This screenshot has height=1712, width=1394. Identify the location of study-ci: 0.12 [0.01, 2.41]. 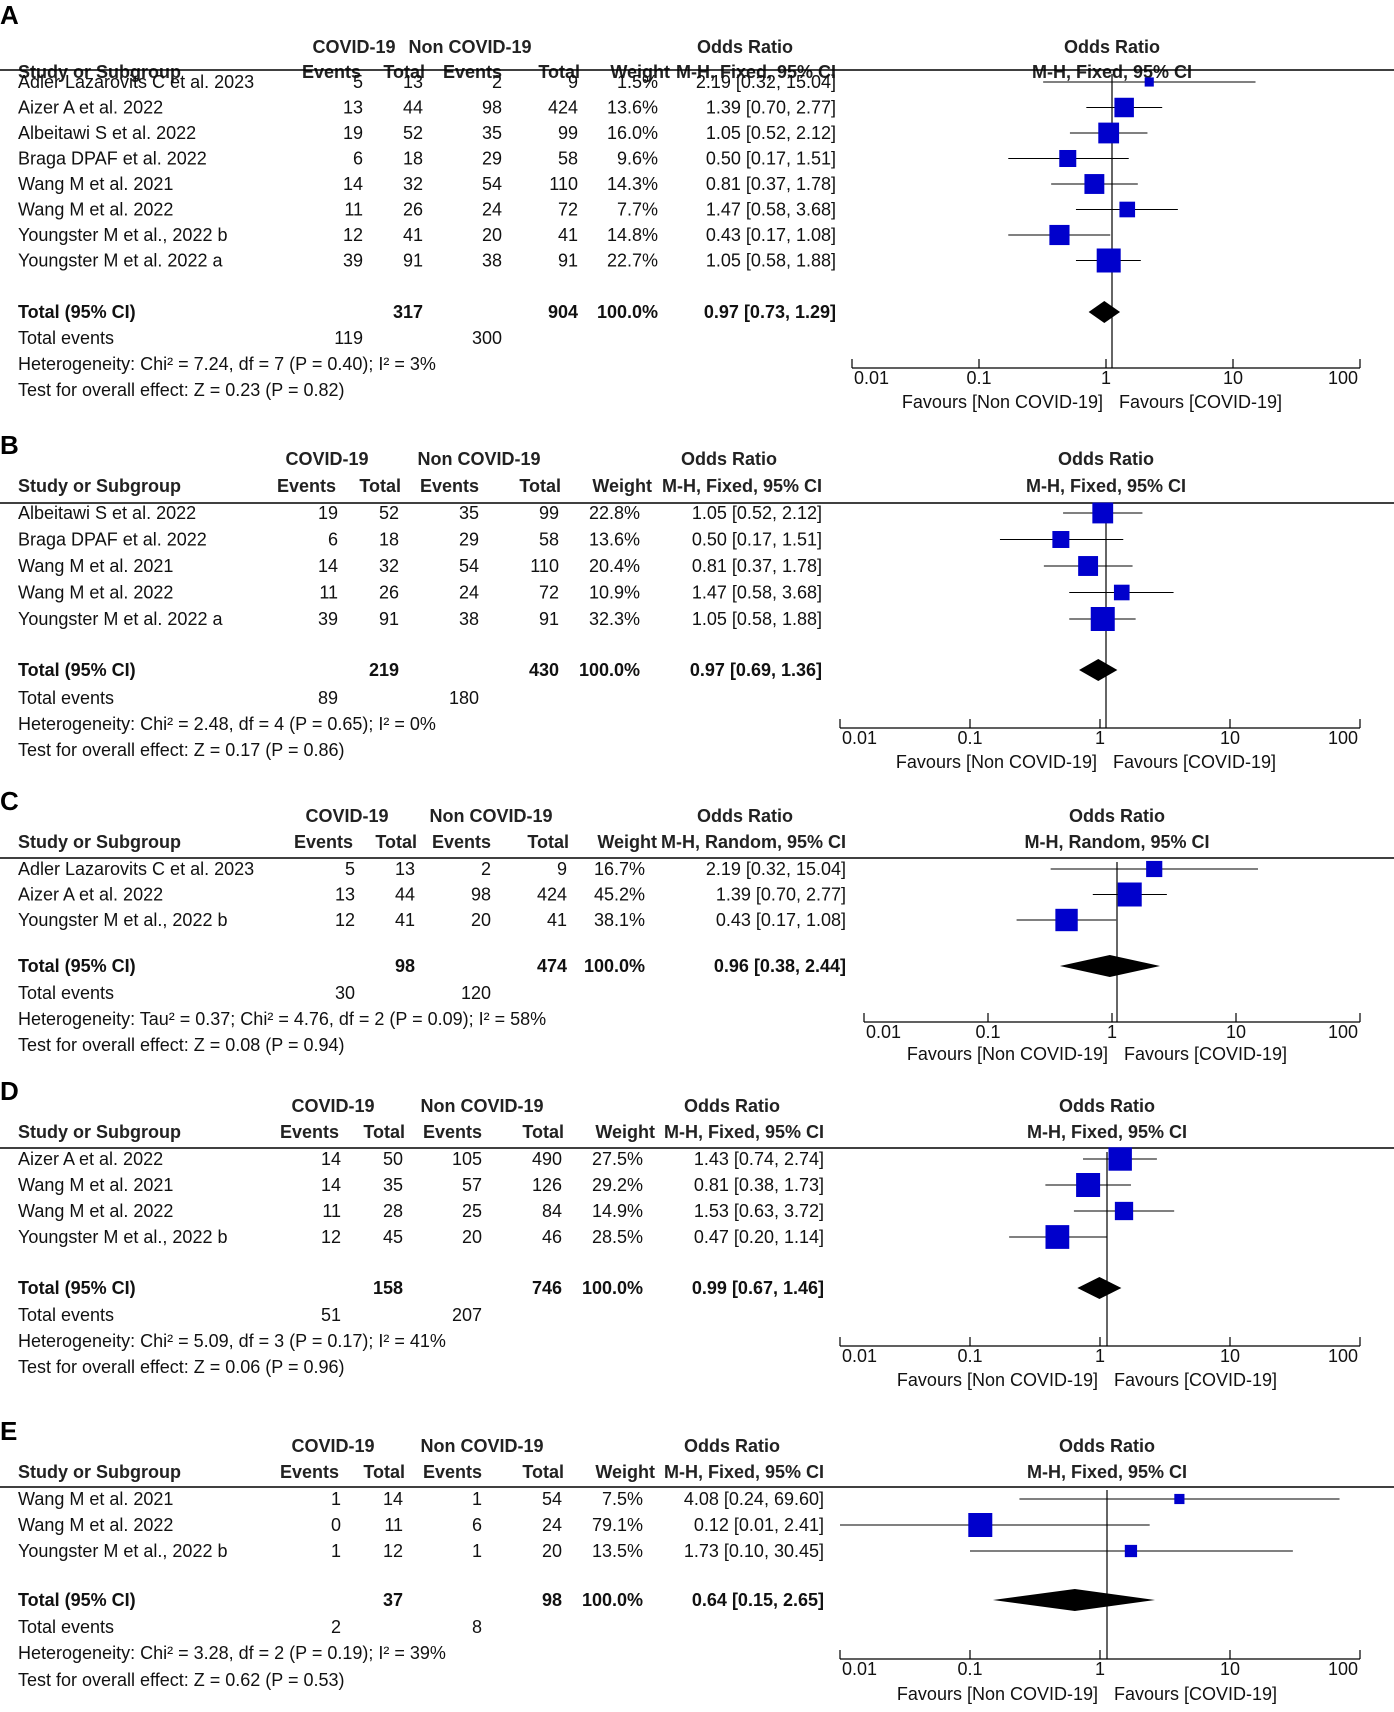
(759, 1525).